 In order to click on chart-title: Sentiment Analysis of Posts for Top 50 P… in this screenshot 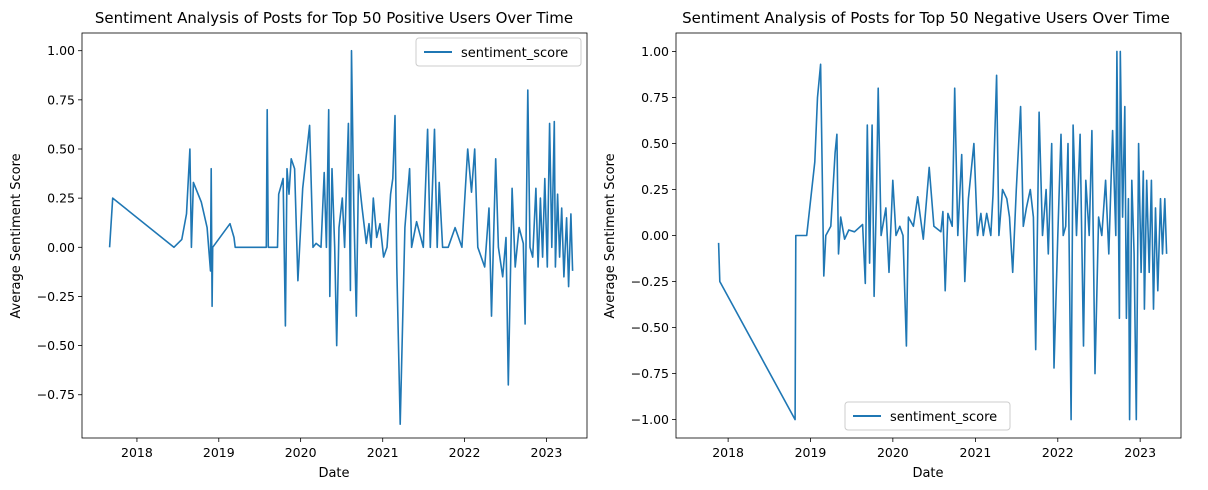, I will do `click(334, 18)`.